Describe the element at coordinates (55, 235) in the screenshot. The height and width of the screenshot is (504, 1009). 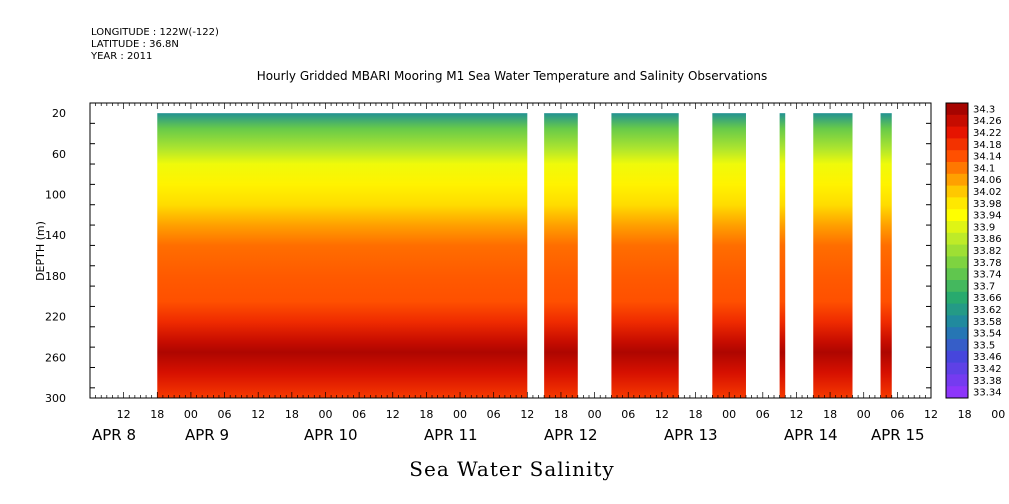
I see `y-tick-label: 140` at that location.